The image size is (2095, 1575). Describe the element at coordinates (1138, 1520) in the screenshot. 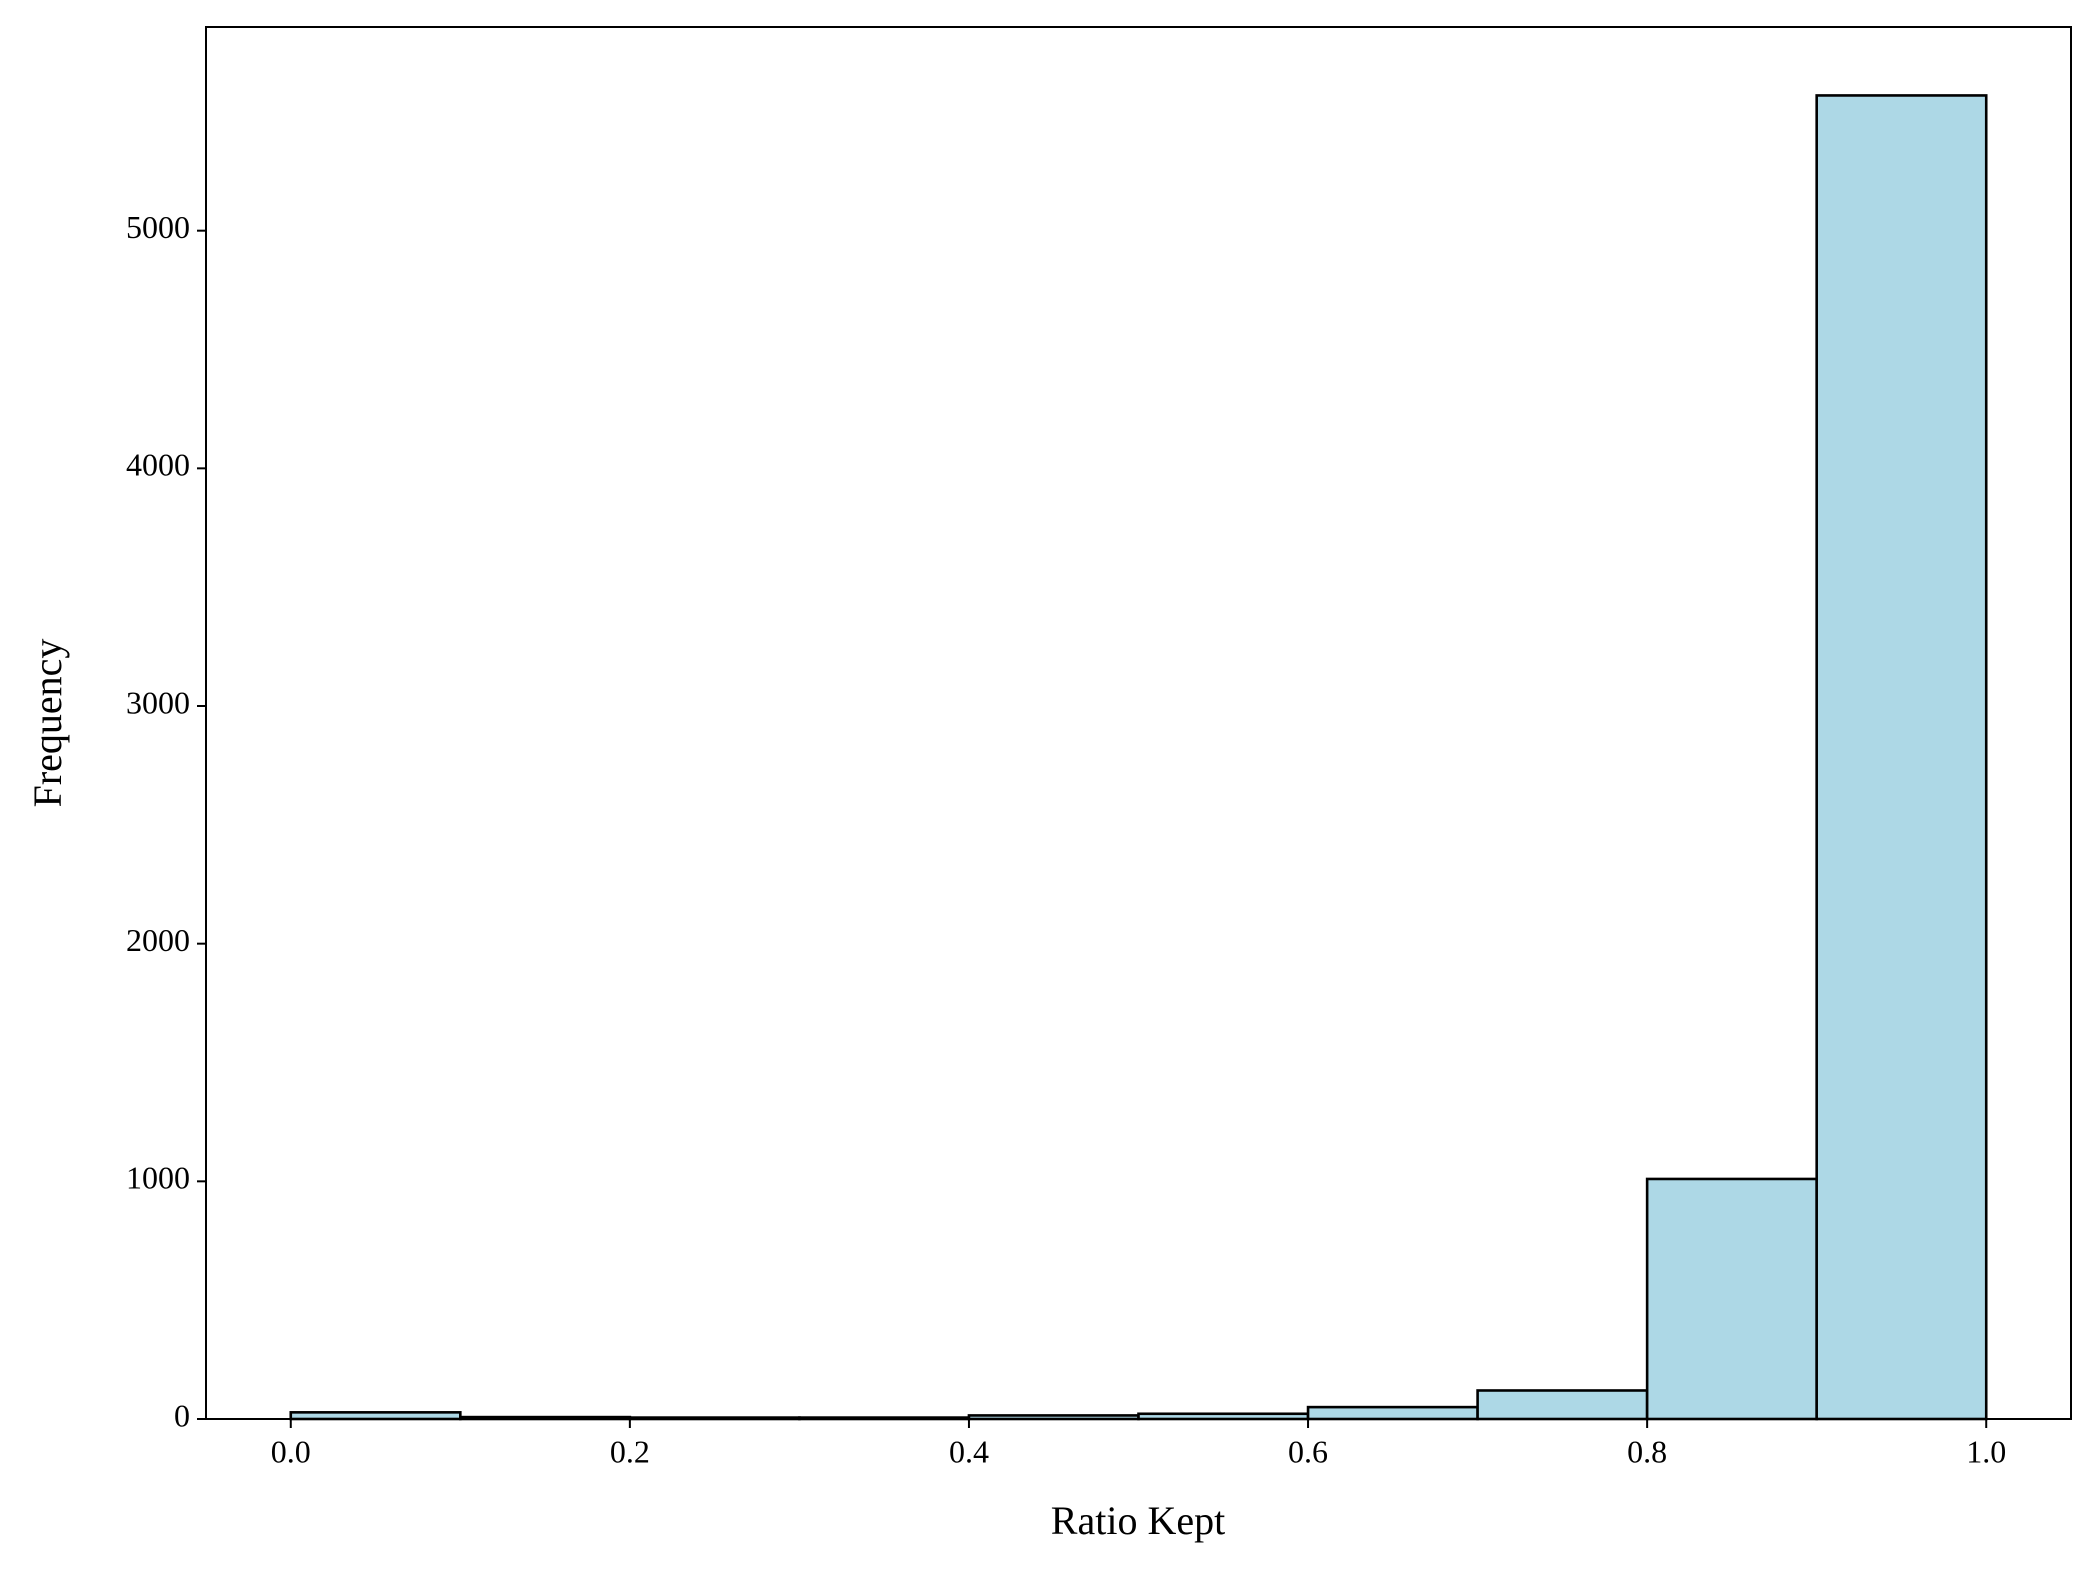

I see `x-axis-label: Ratio Kept` at that location.